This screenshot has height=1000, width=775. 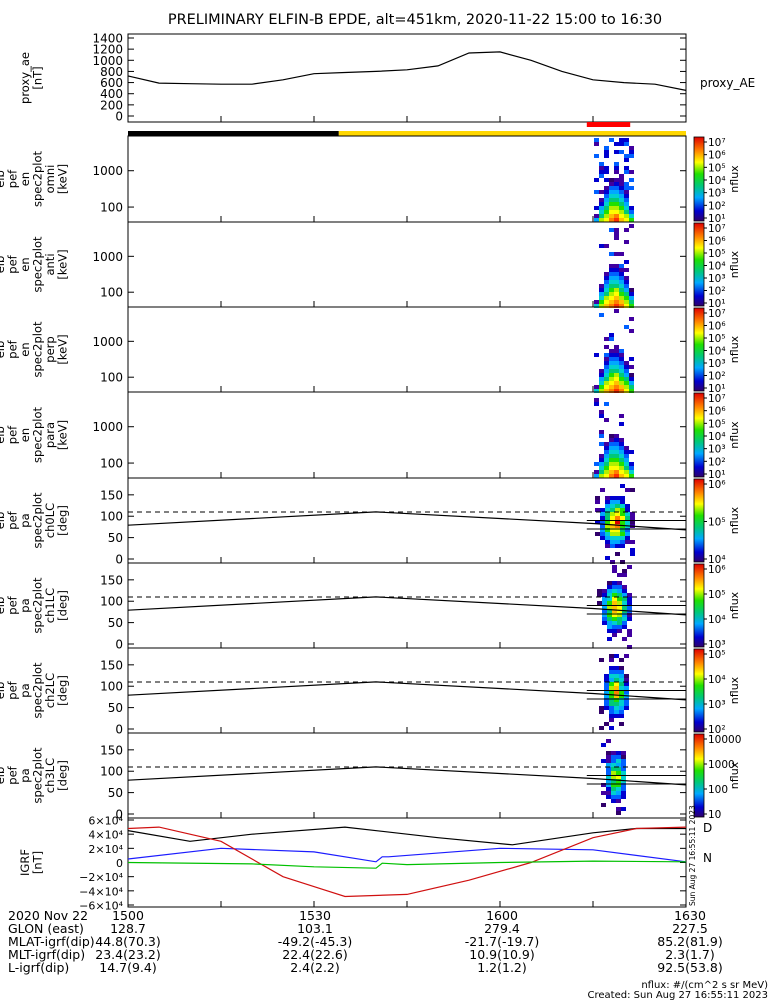 I want to click on ytick-label-ch1LC: 0, so click(x=119, y=645).